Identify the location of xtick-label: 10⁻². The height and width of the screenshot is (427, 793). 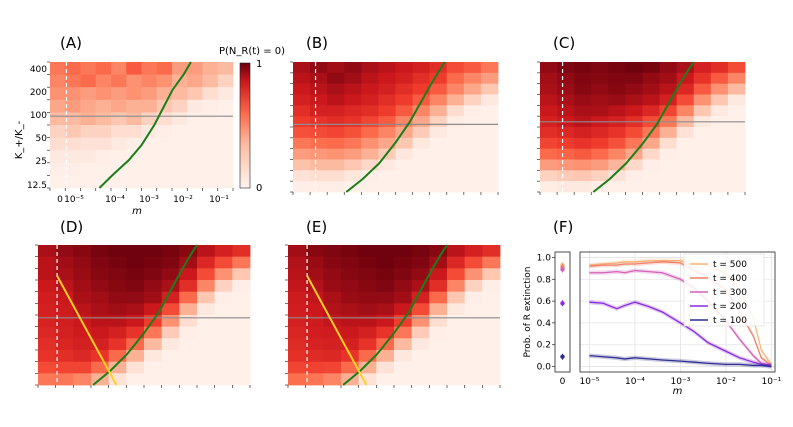
(726, 382).